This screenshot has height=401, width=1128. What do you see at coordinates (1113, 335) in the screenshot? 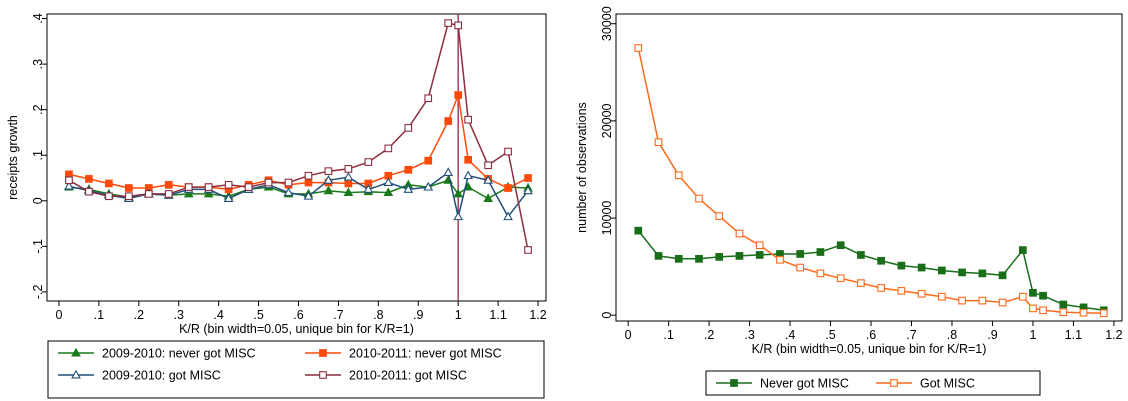
I see `x-tick-label: 1.2` at bounding box center [1113, 335].